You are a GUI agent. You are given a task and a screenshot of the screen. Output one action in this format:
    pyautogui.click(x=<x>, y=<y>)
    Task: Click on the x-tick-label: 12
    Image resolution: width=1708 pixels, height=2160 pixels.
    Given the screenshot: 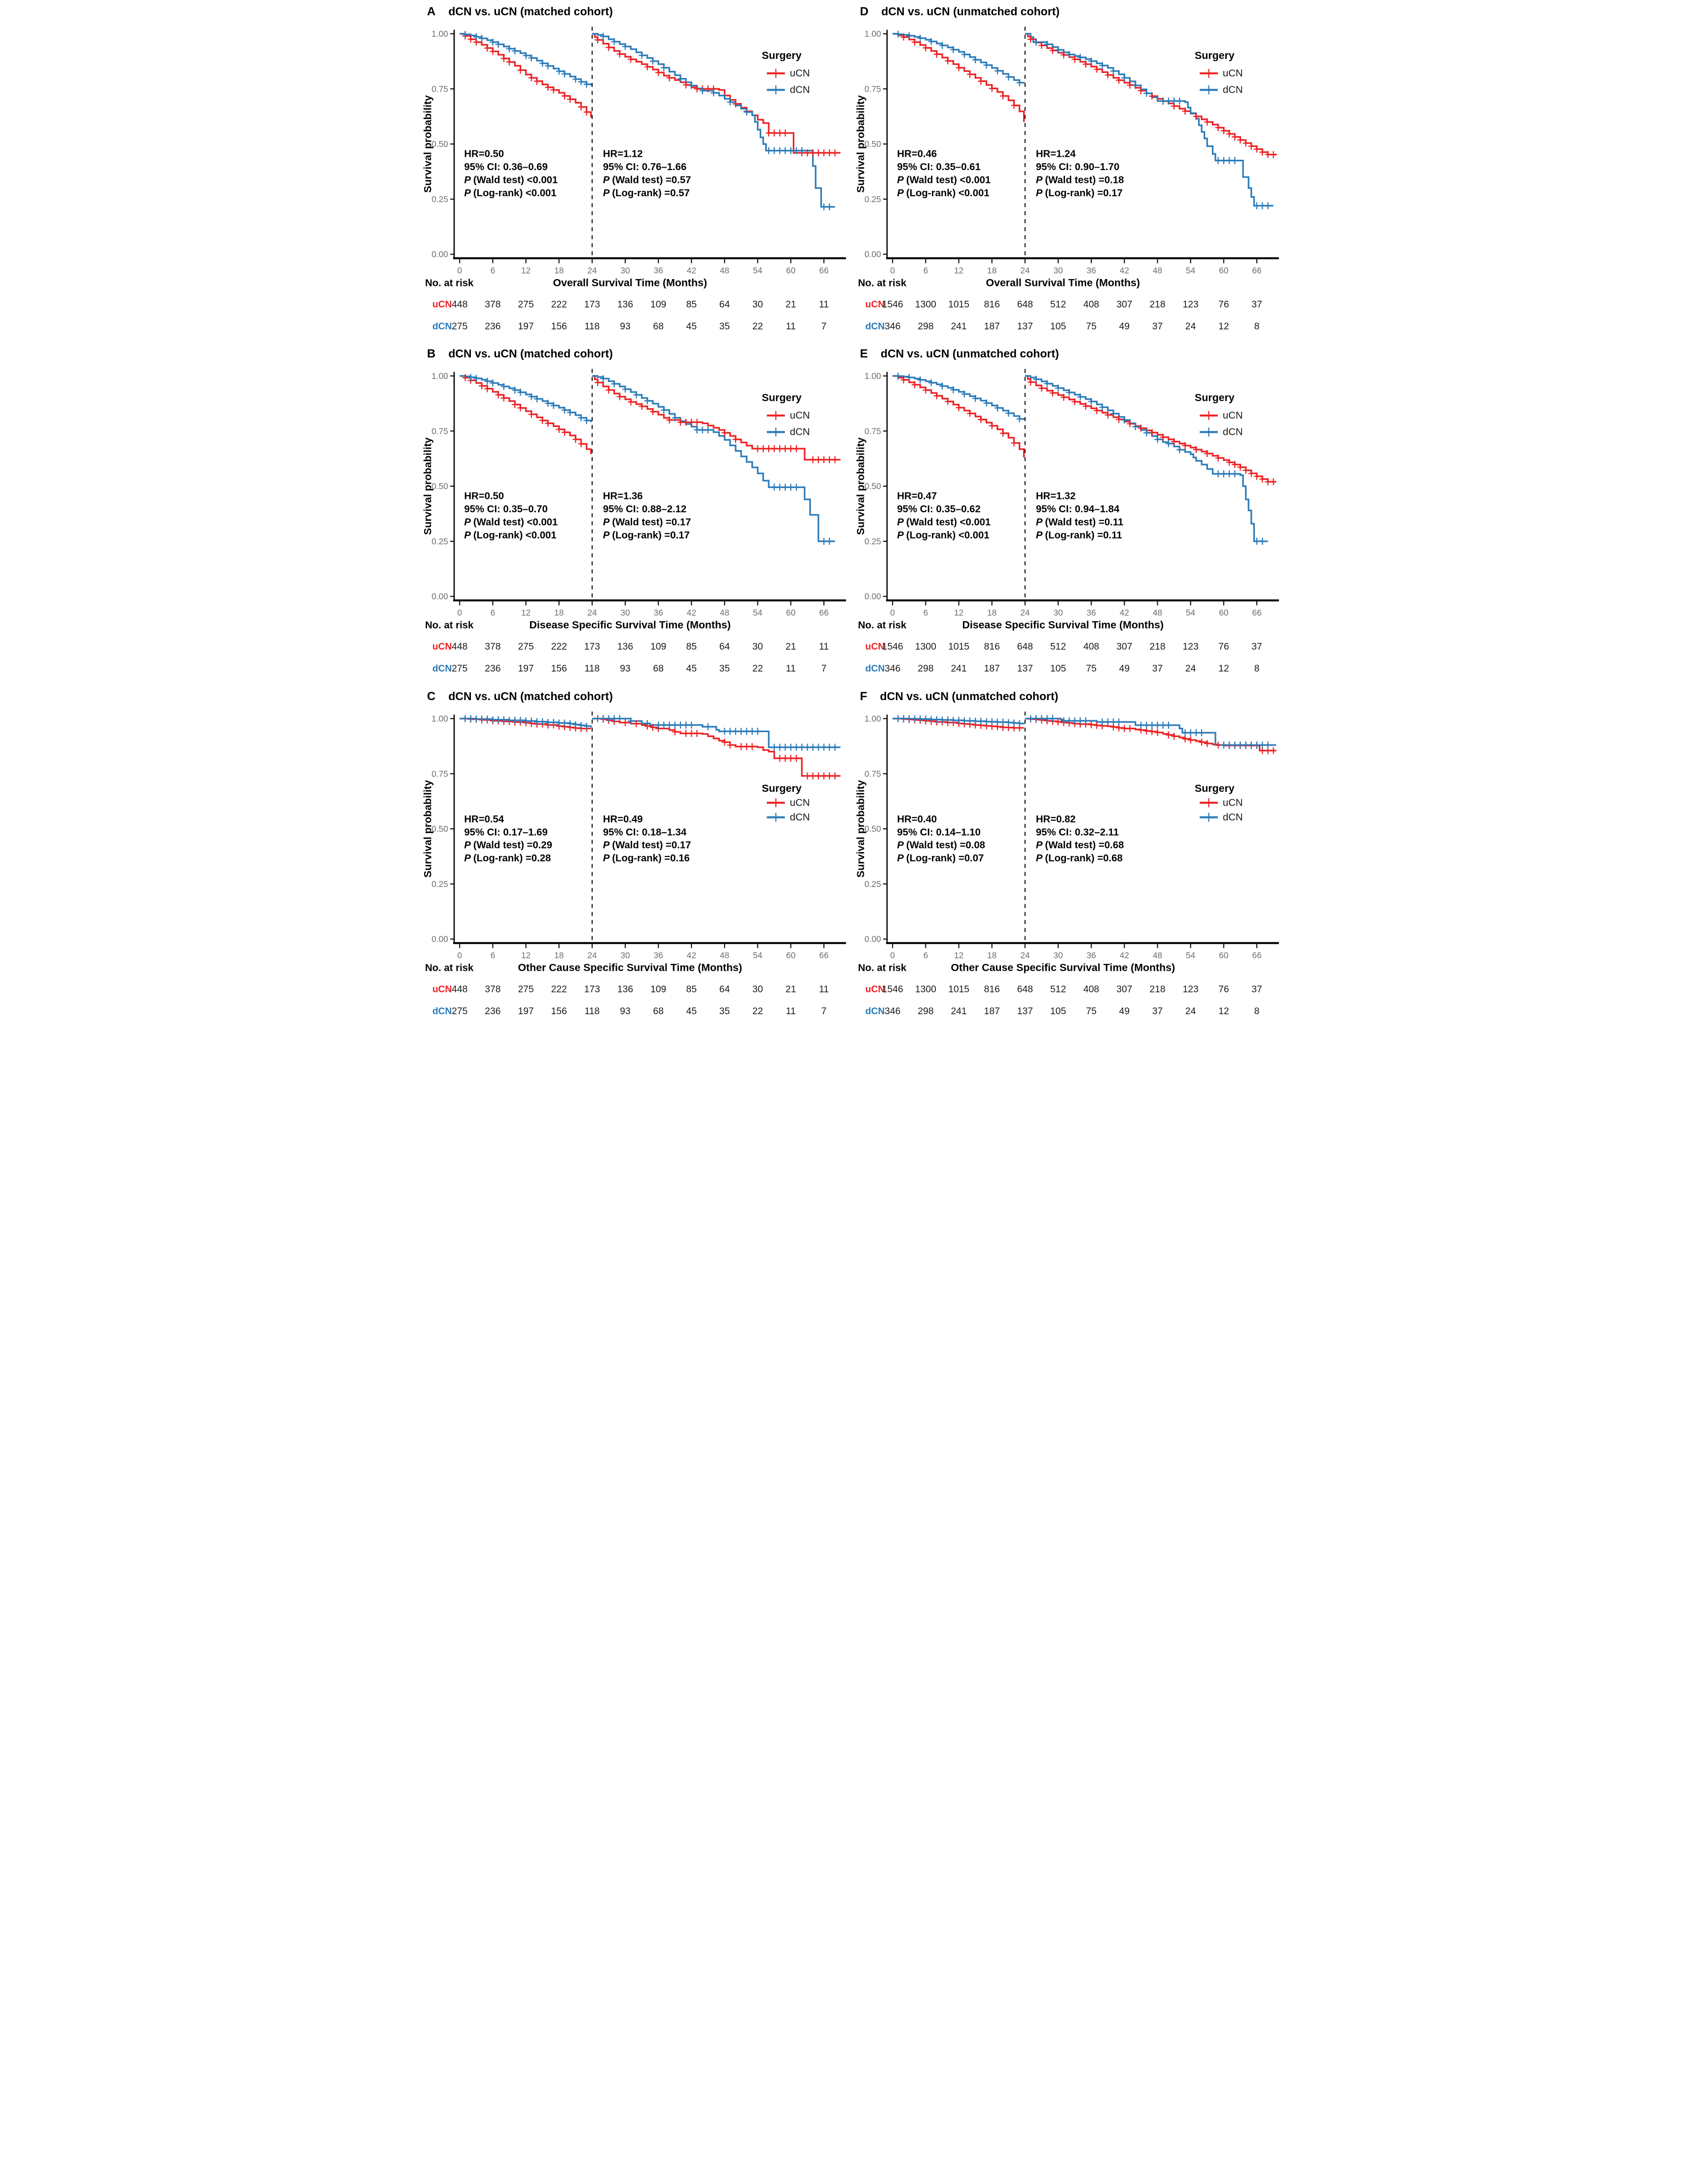 What is the action you would take?
    pyautogui.click(x=526, y=270)
    